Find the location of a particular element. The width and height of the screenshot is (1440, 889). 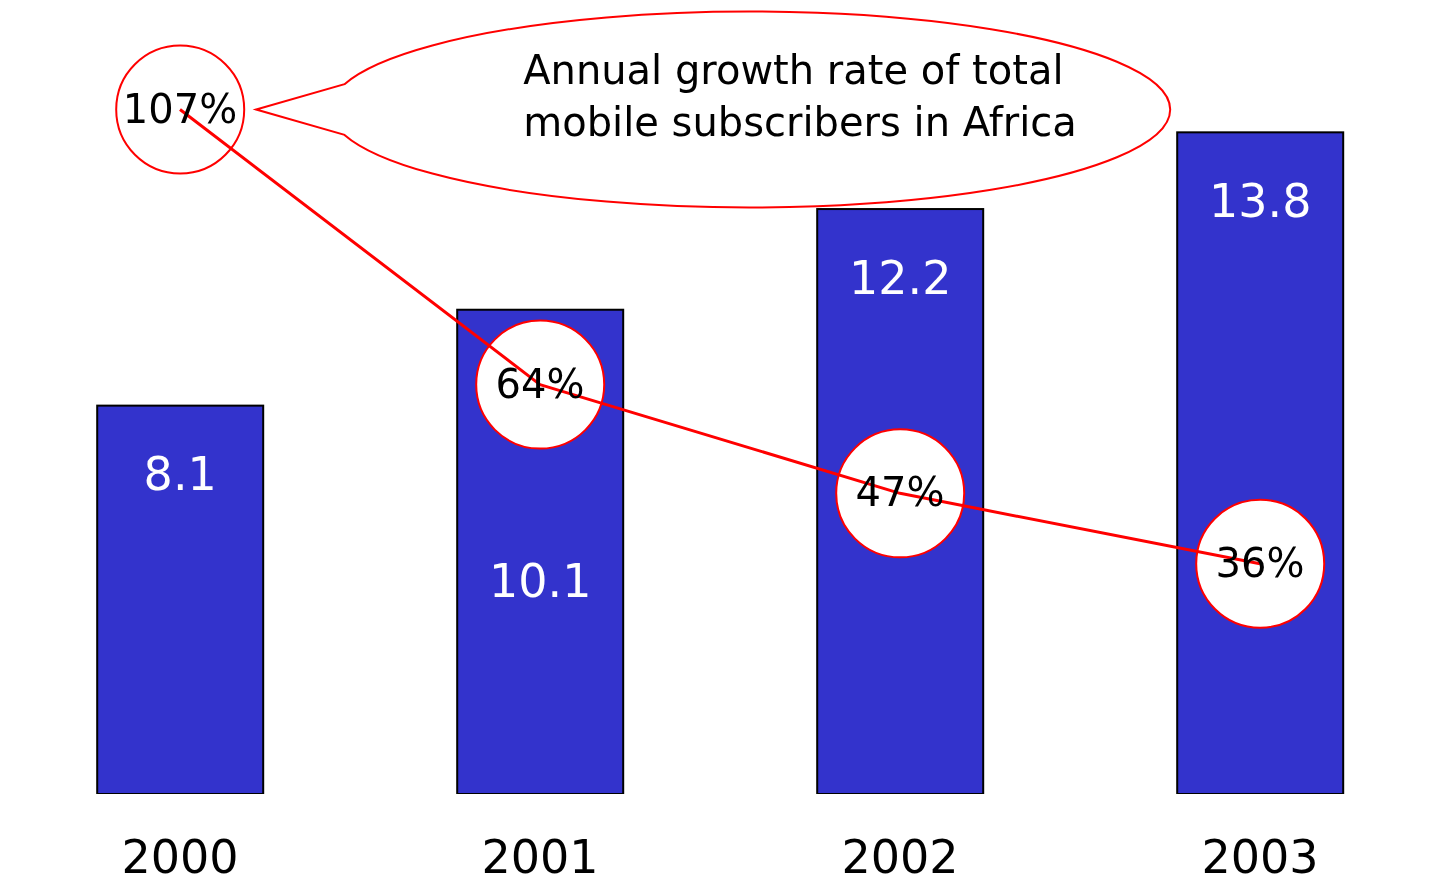

bar is located at coordinates (180, 599).